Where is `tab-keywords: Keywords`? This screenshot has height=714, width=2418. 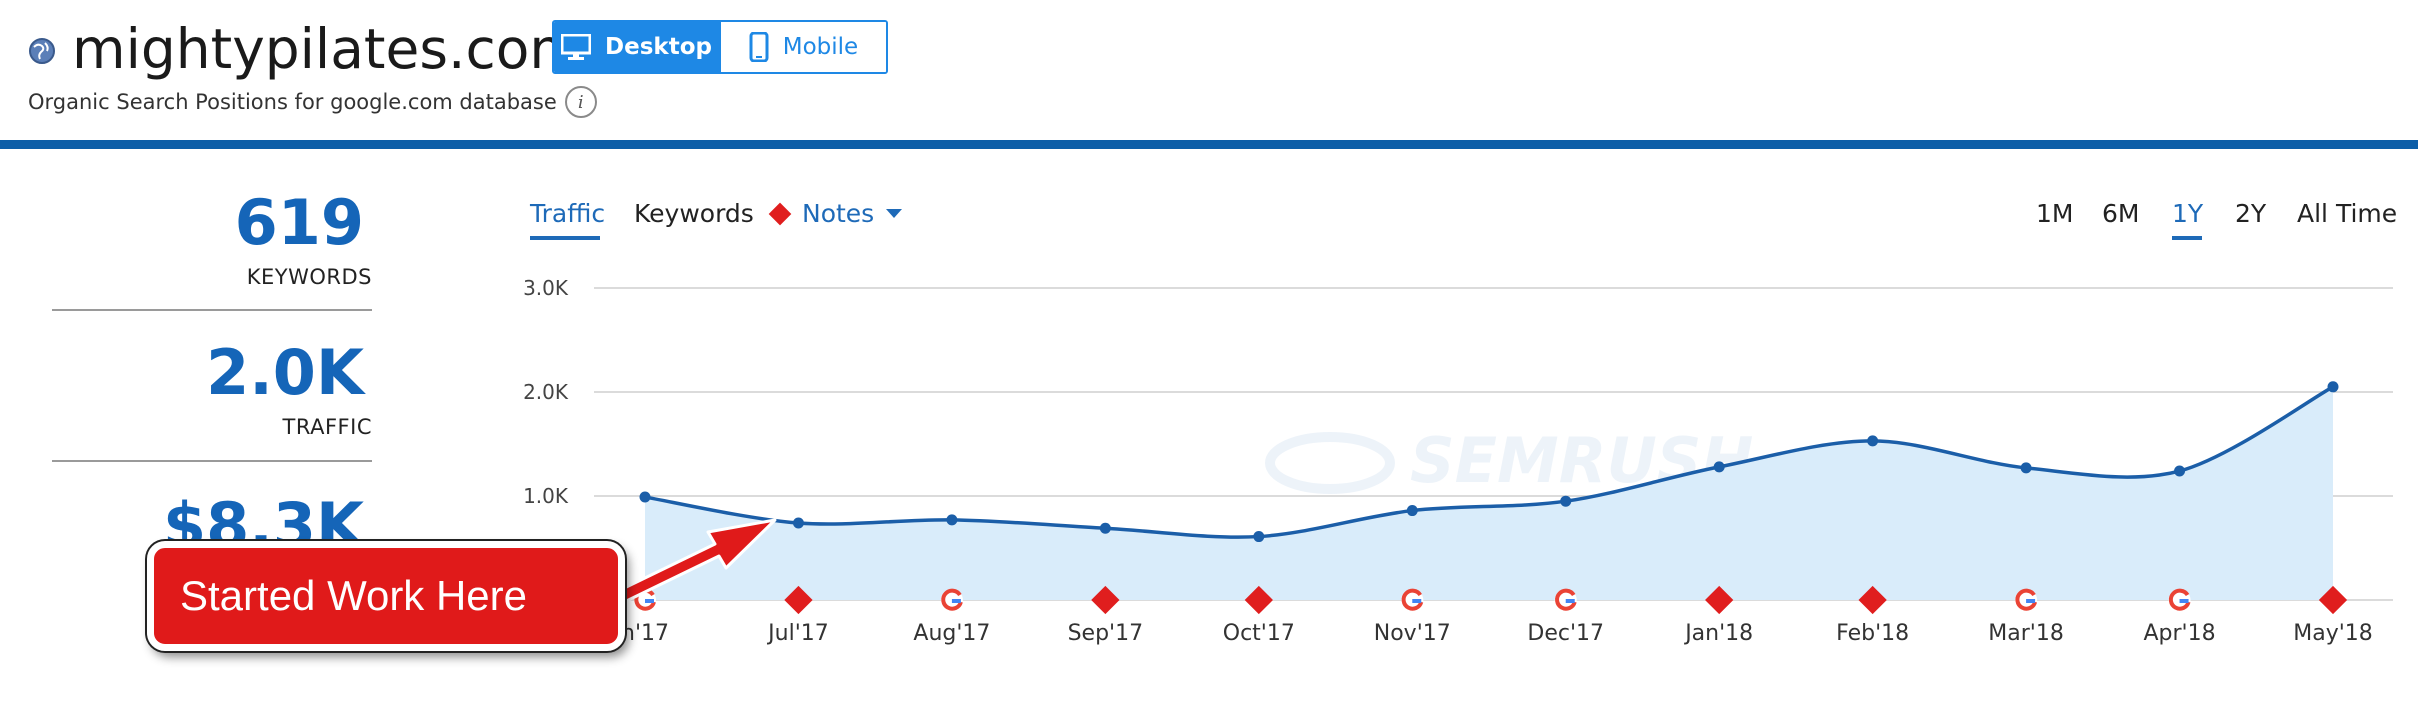
tab-keywords: Keywords is located at coordinates (694, 213).